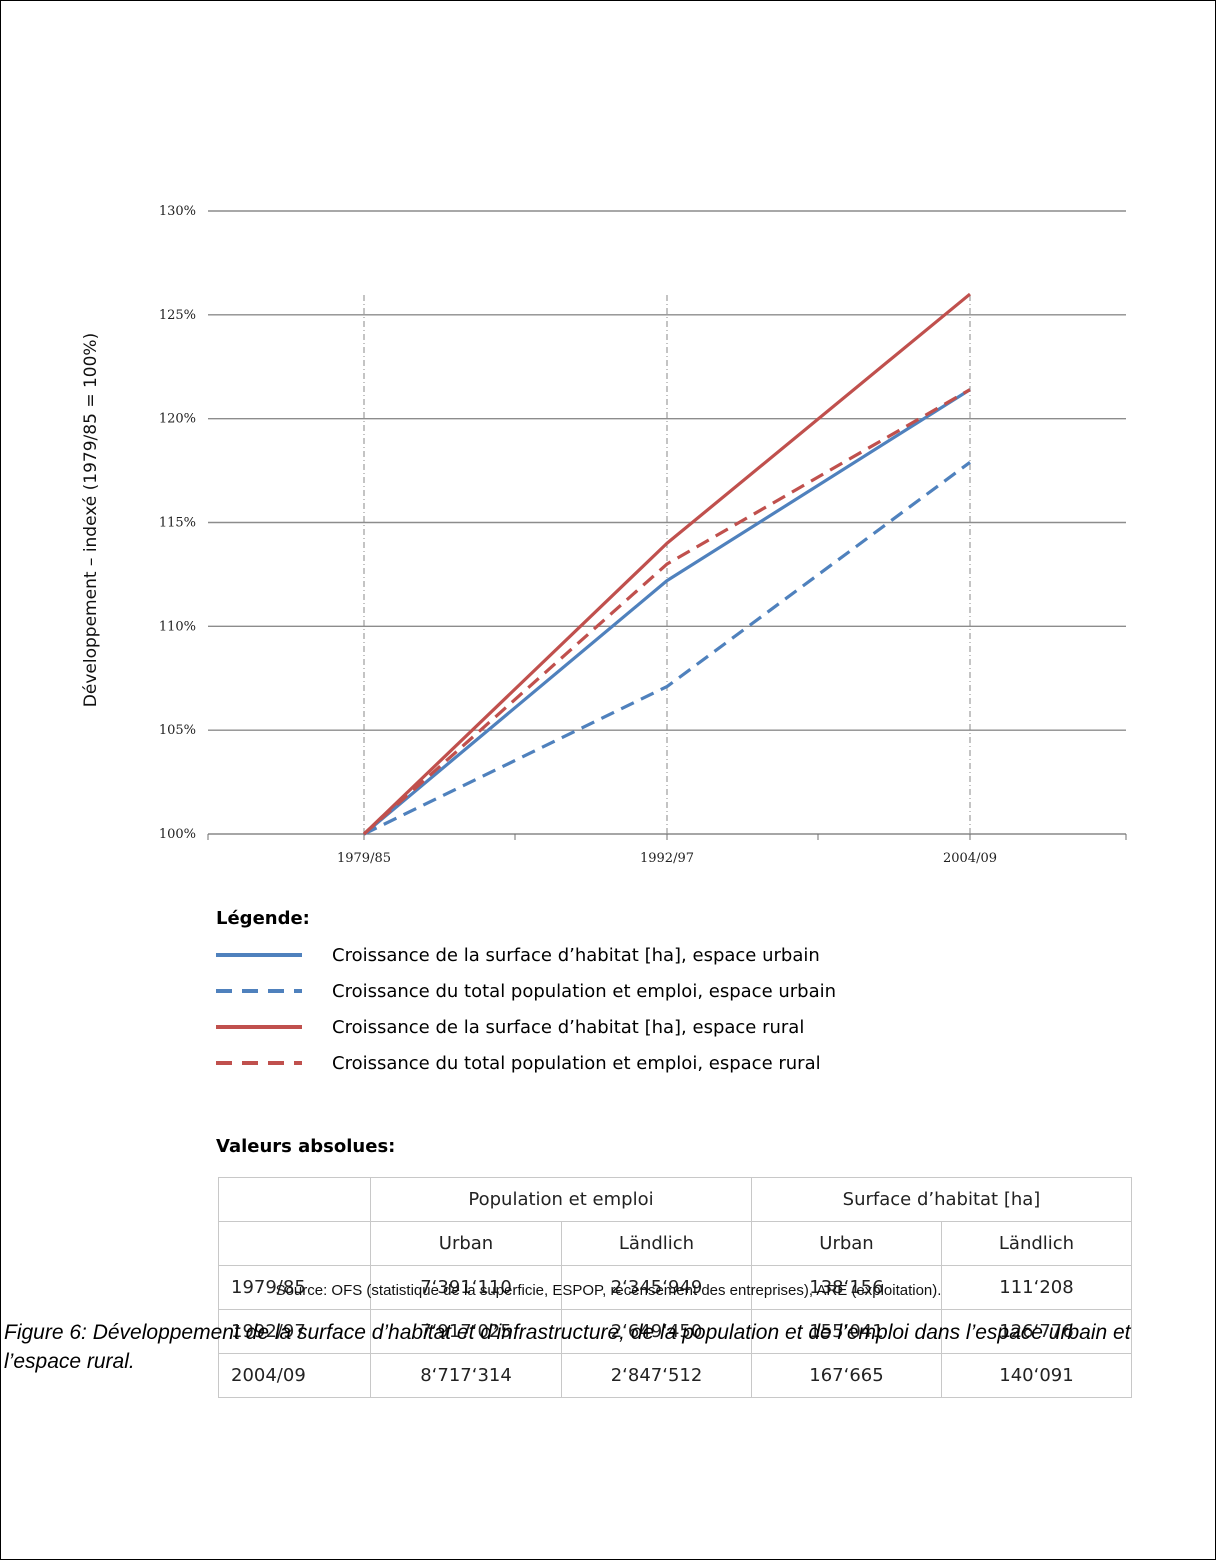  I want to click on y-tick-label: 115%, so click(177, 523).